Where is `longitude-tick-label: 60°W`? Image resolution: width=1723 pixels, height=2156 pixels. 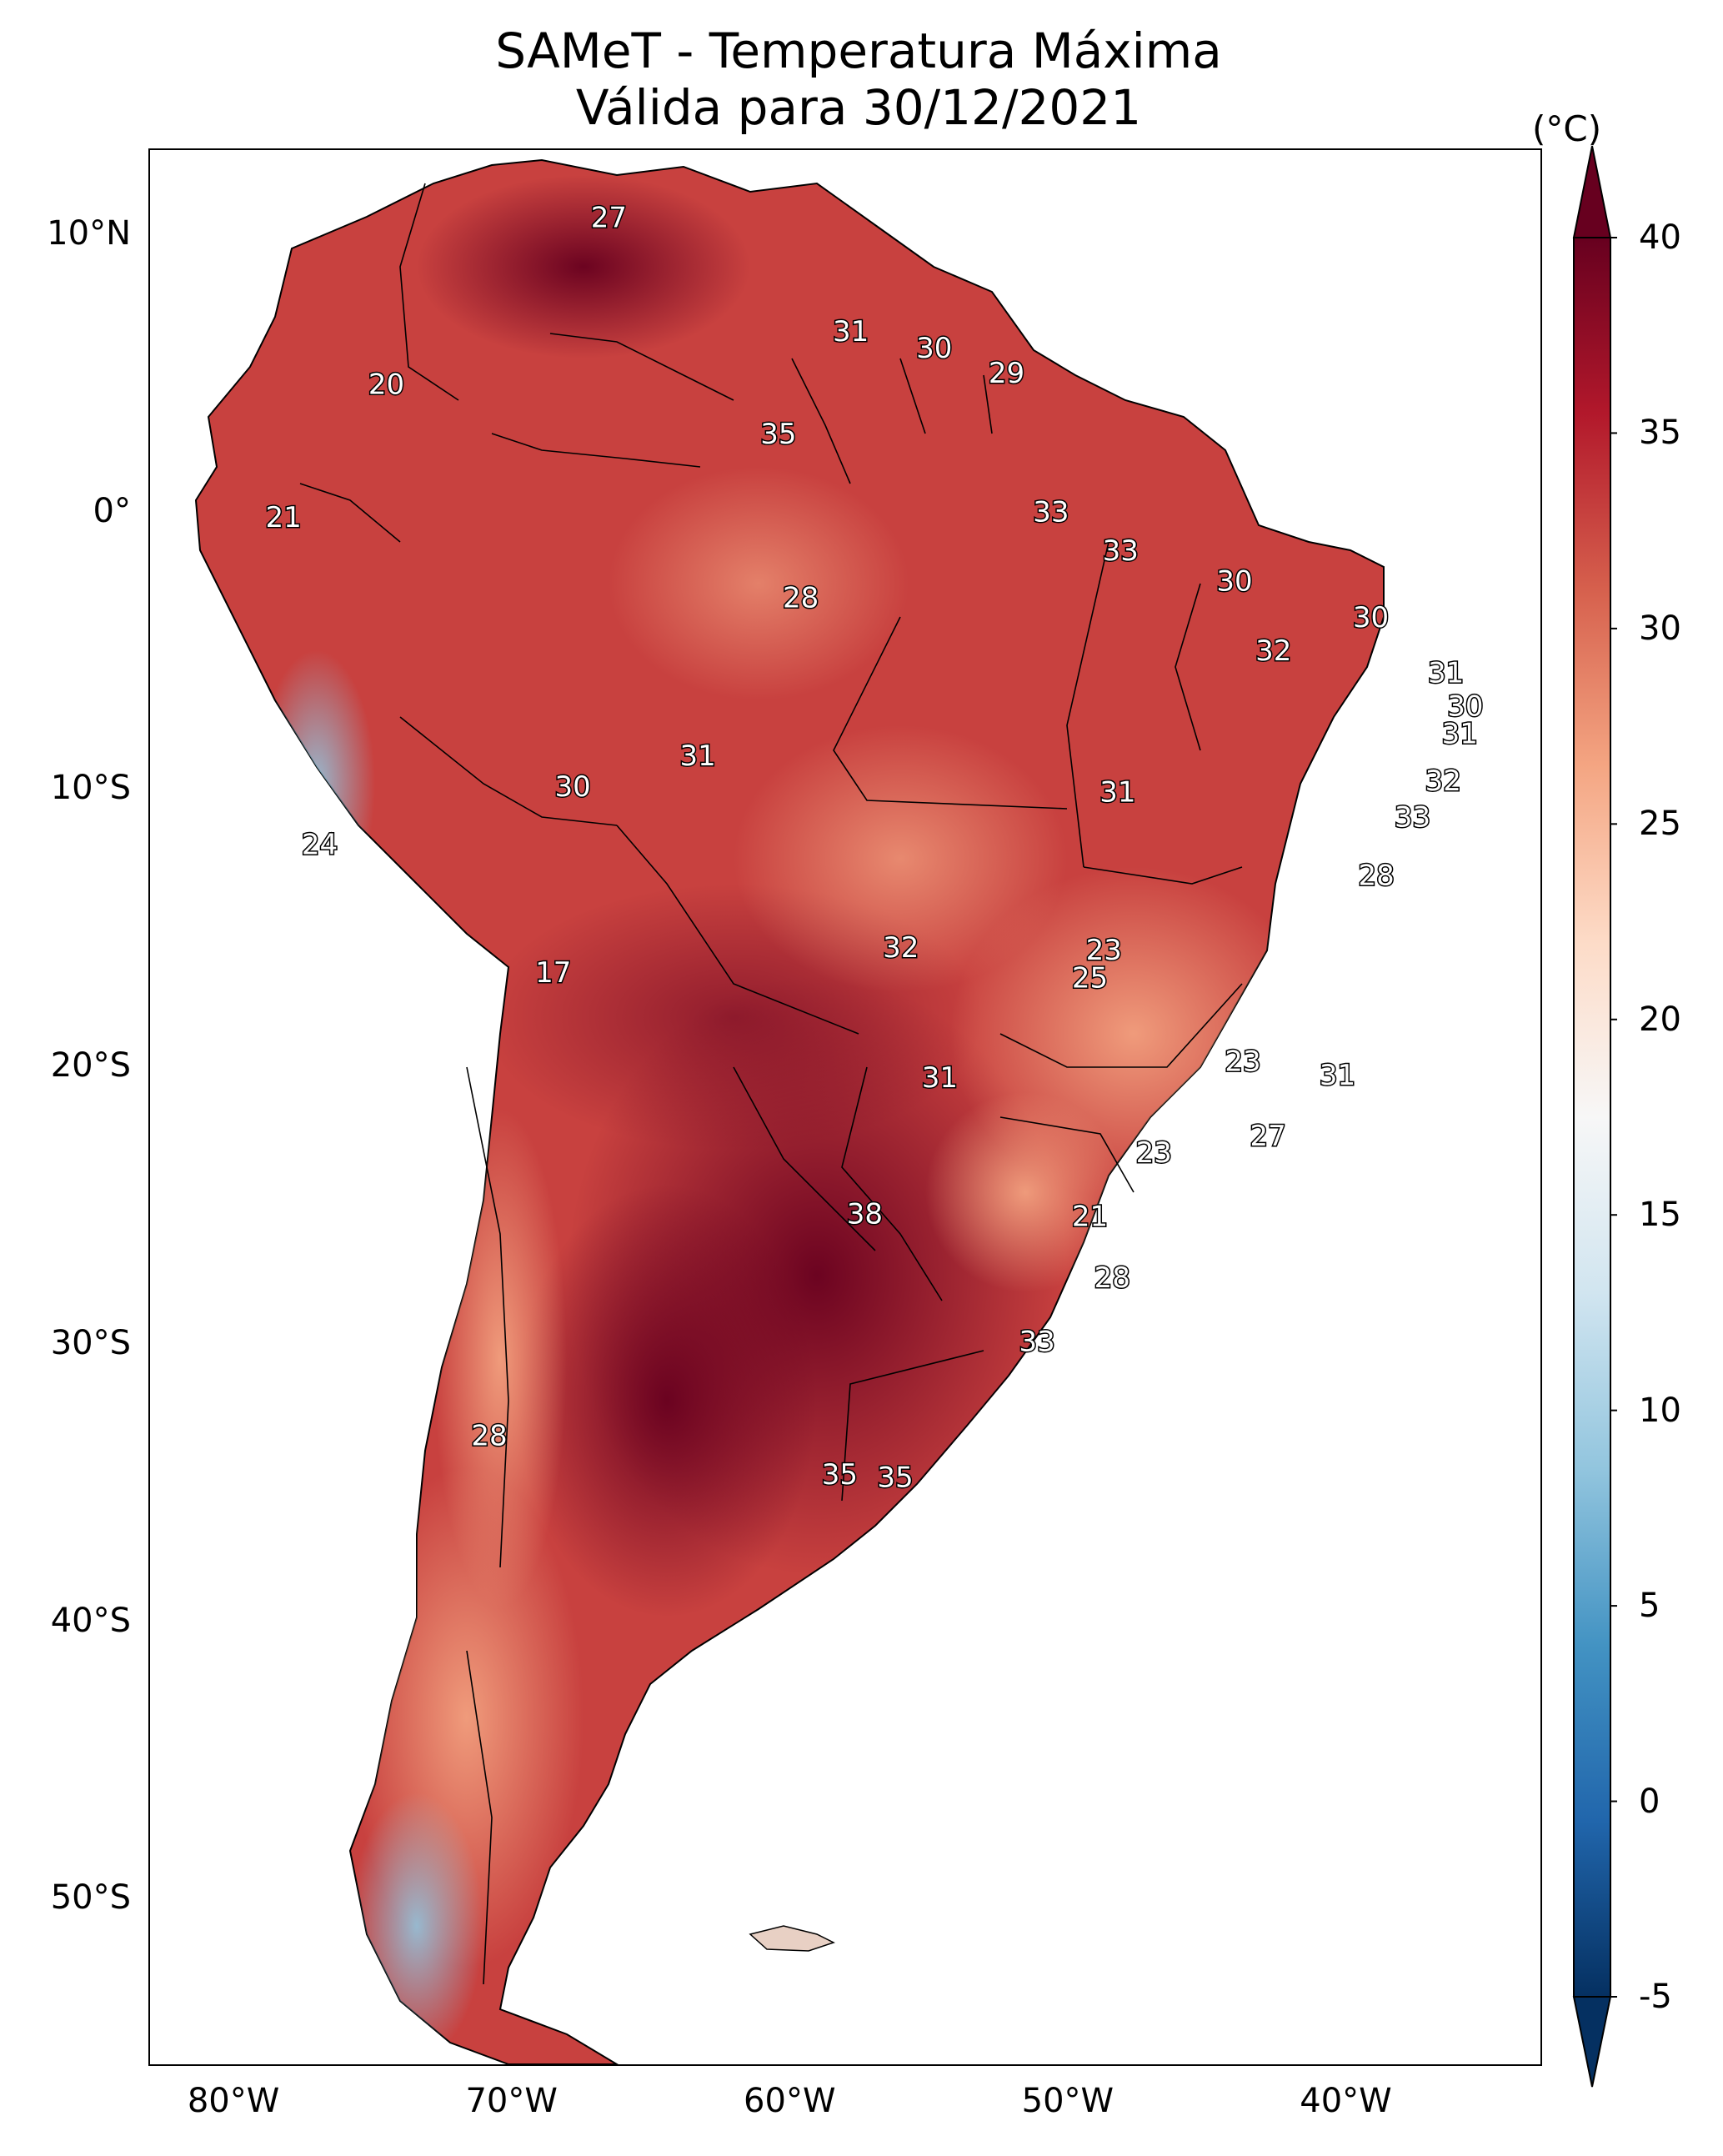 longitude-tick-label: 60°W is located at coordinates (790, 2101).